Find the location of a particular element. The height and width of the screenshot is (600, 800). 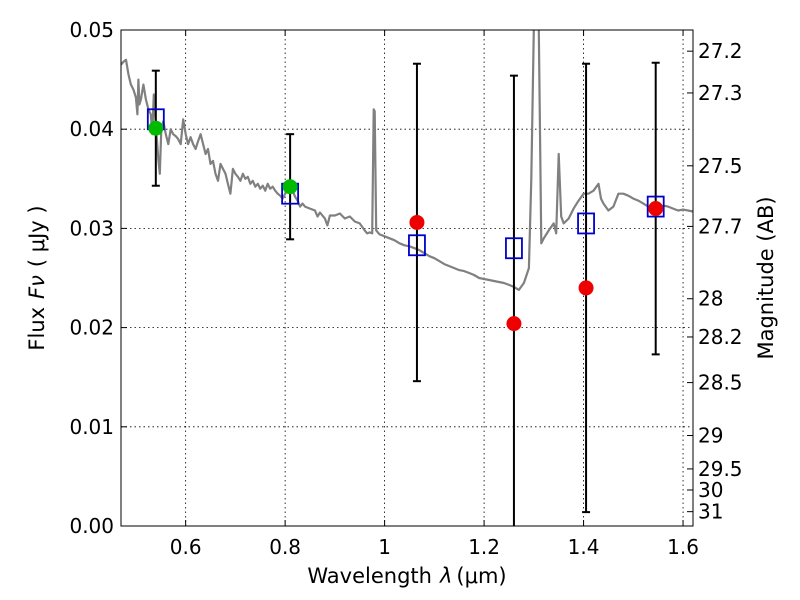

x-axis-label-text: Wavelength is located at coordinates (369, 576).